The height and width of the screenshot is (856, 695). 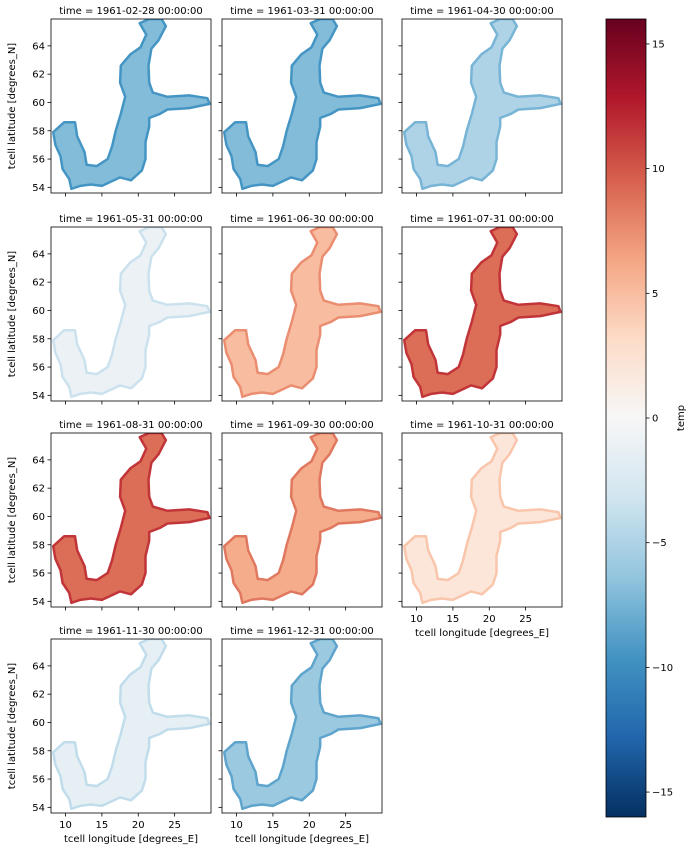 I want to click on panel-title: time = 1961-11-30 00:00:00, so click(x=131, y=631).